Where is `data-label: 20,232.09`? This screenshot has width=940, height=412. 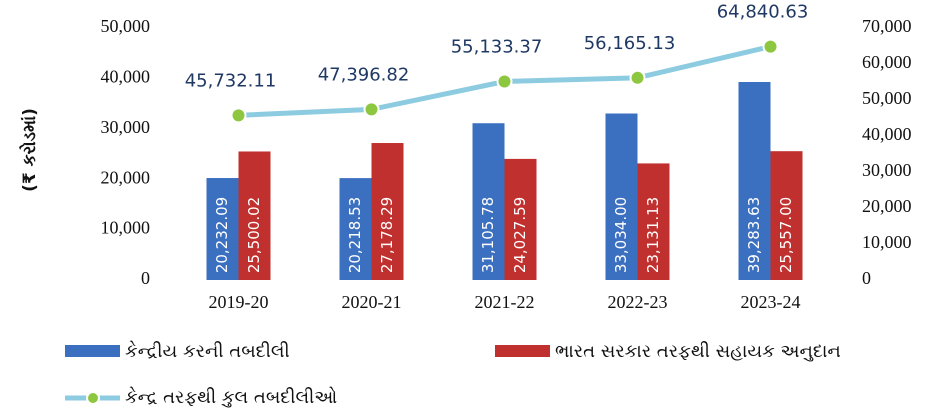
data-label: 20,232.09 is located at coordinates (222, 235).